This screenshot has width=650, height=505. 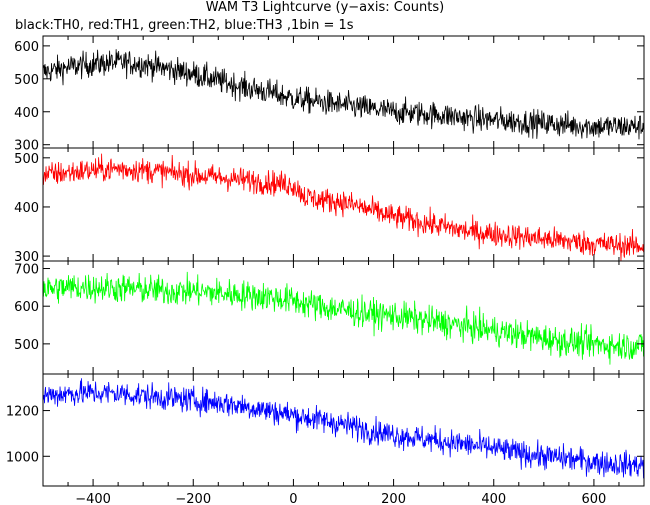 I want to click on x-tick-label: 600, so click(x=594, y=498).